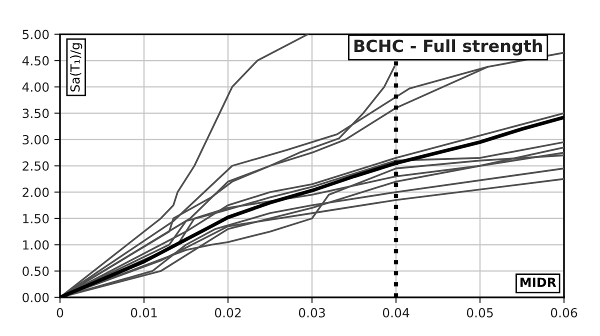  I want to click on x-tick-label: 0.03, so click(311, 313).